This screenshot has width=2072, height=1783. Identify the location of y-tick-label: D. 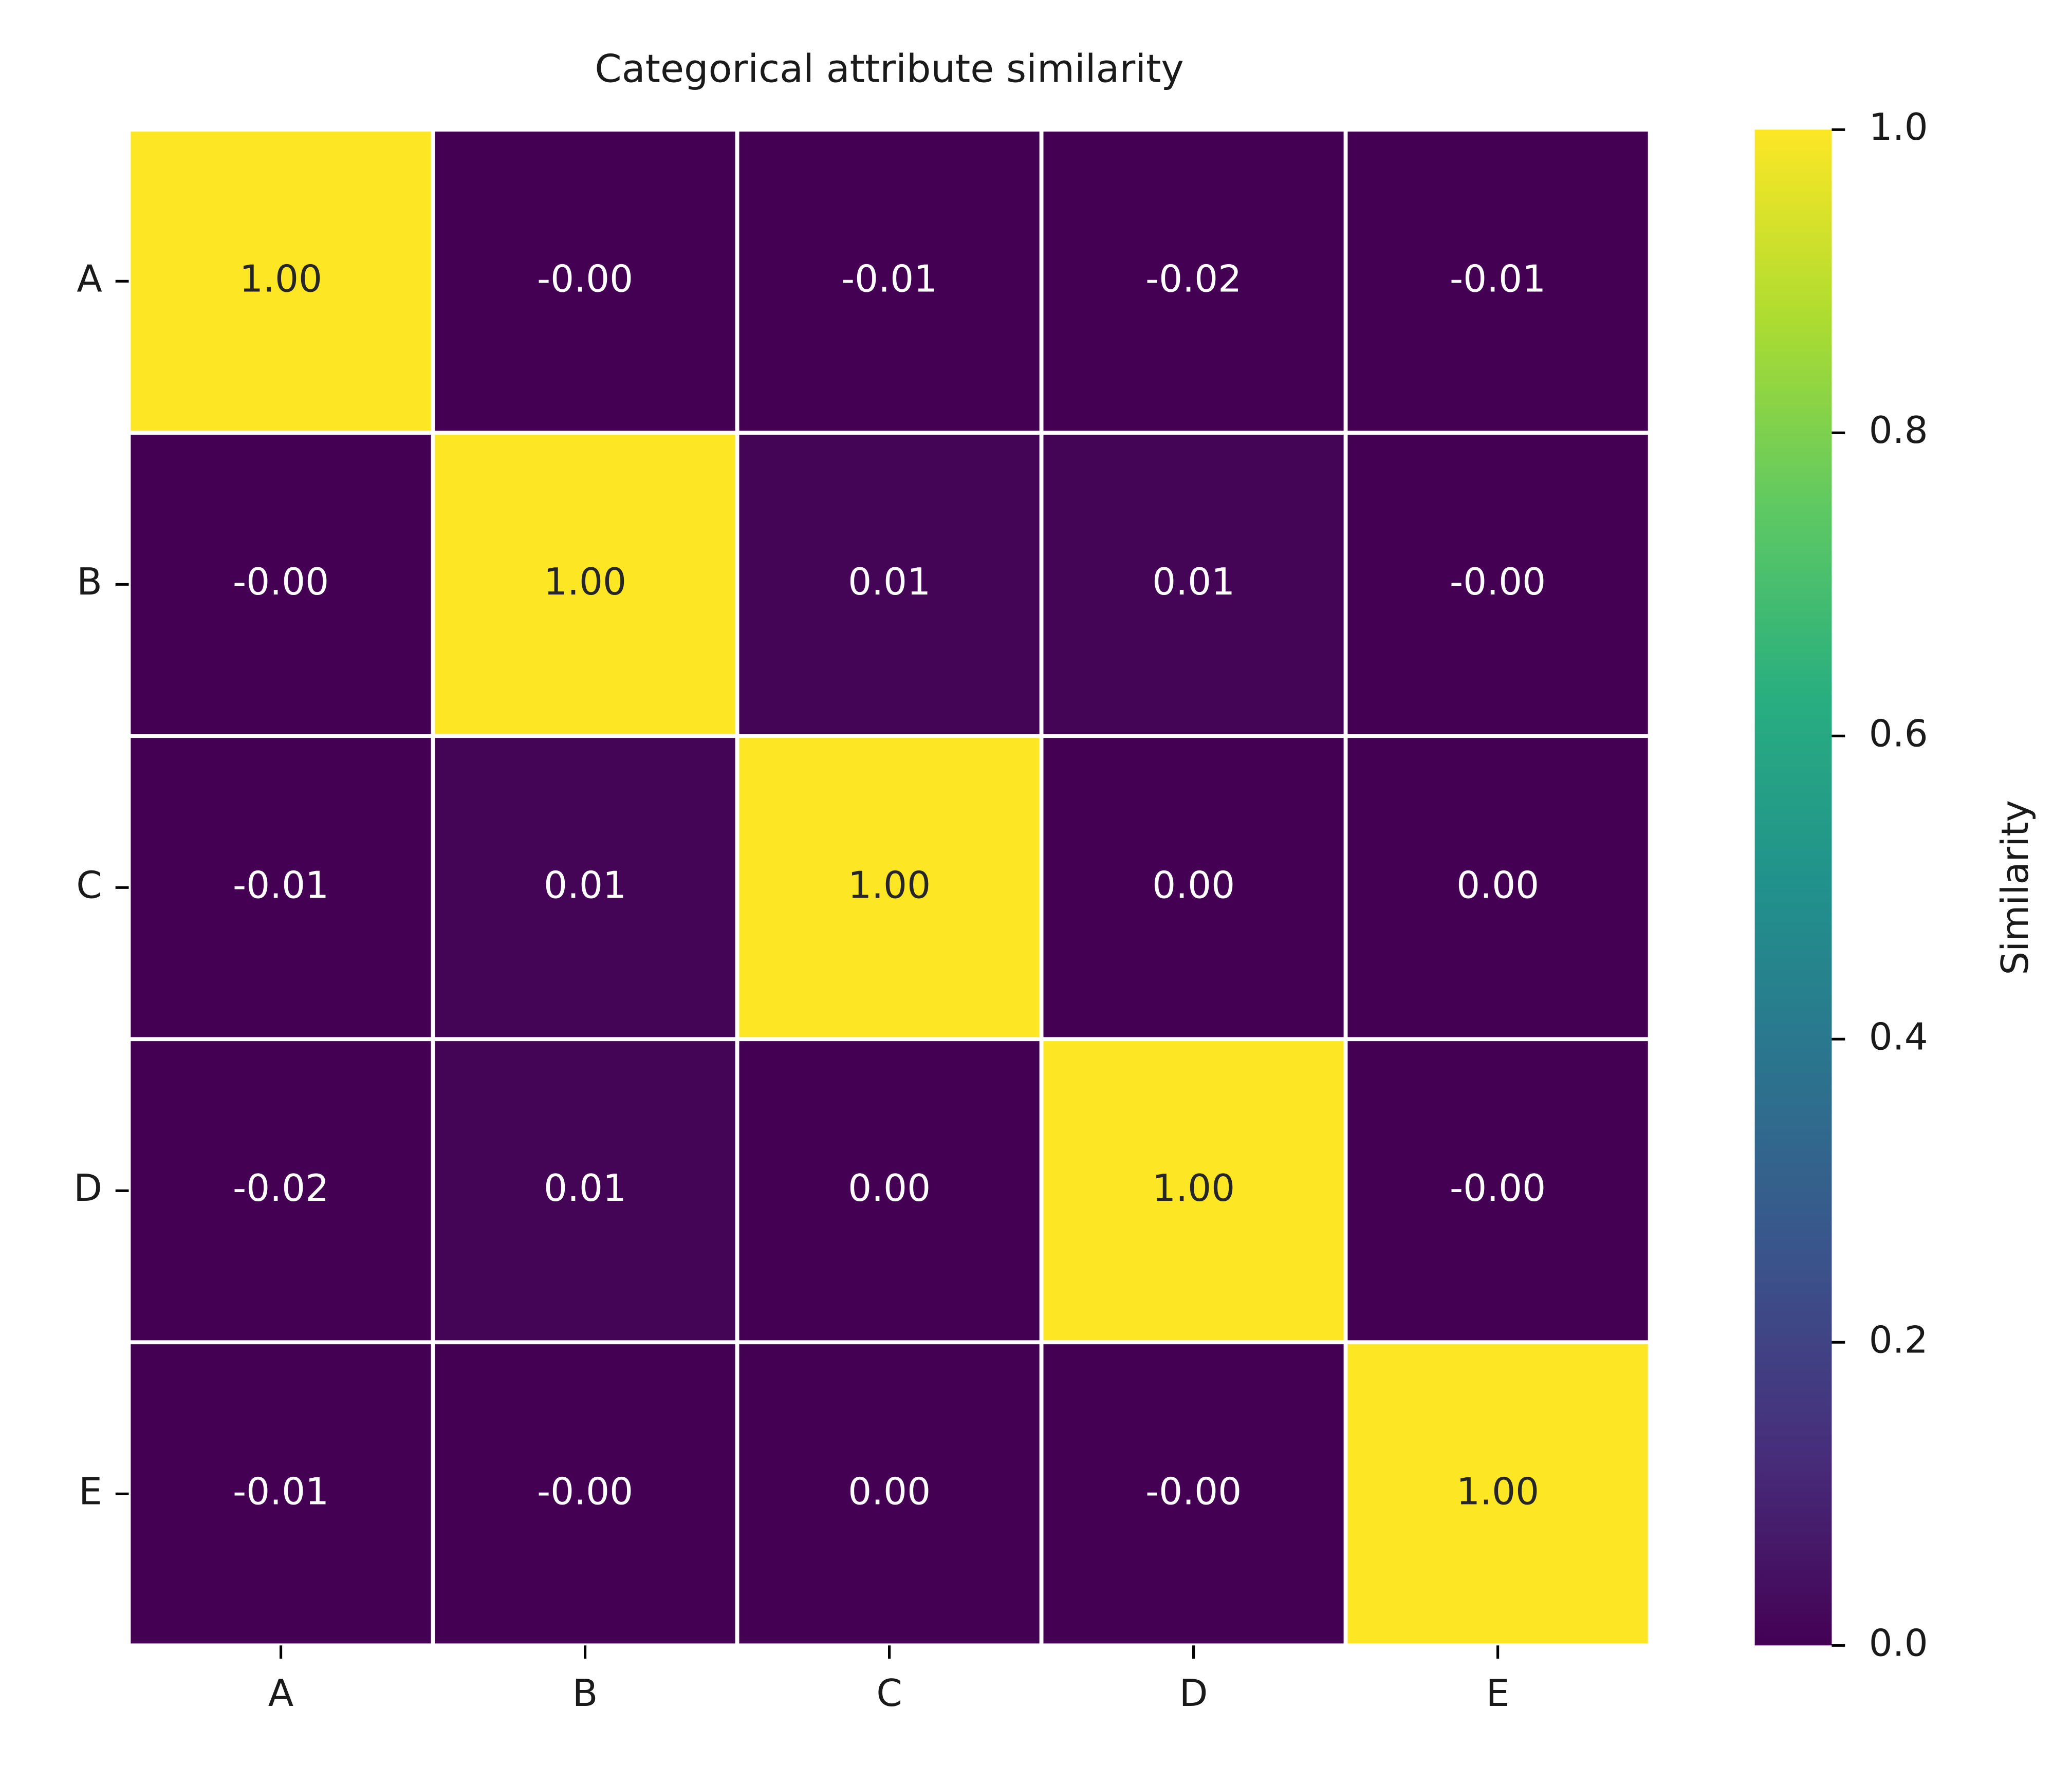
(87, 1188).